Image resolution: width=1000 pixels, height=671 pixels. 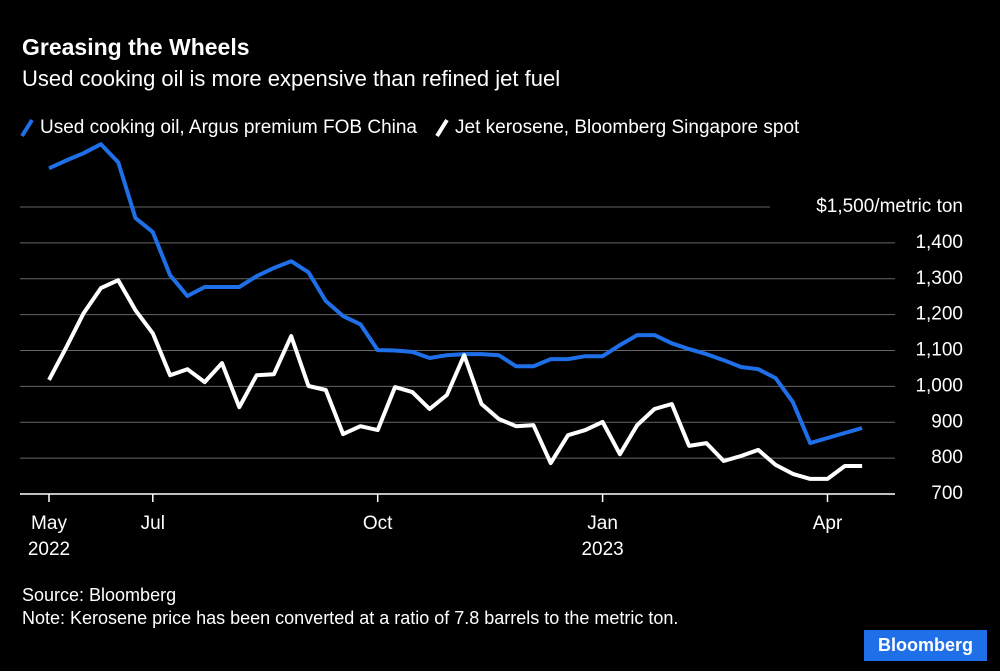 I want to click on y-tick-label: 1,000, so click(x=939, y=385).